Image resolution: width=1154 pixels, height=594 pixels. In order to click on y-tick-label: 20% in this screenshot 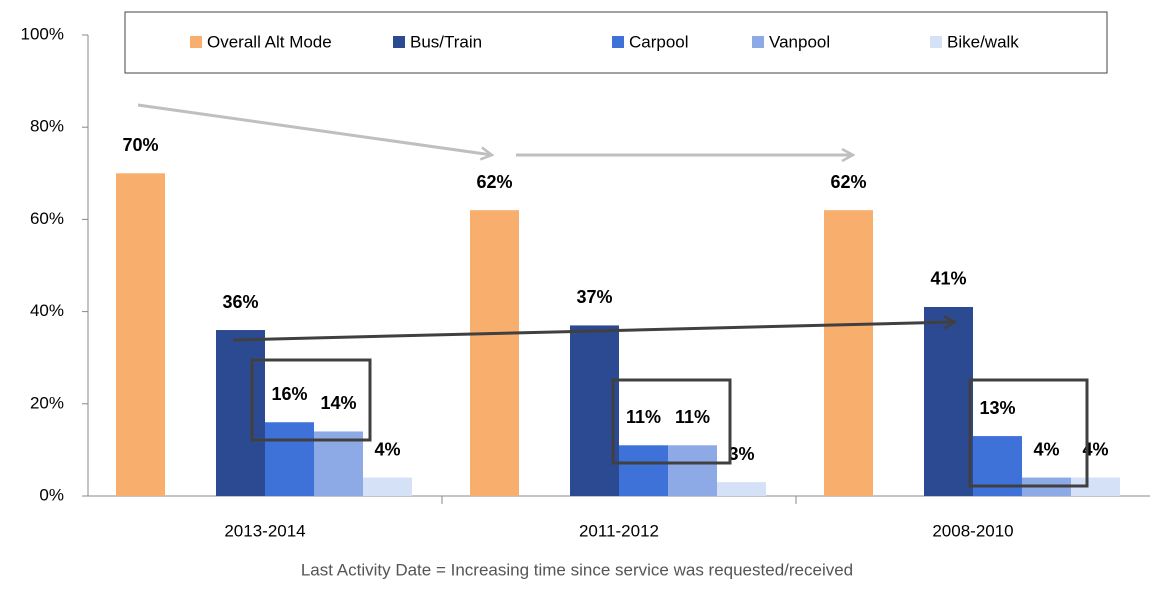, I will do `click(47, 402)`.